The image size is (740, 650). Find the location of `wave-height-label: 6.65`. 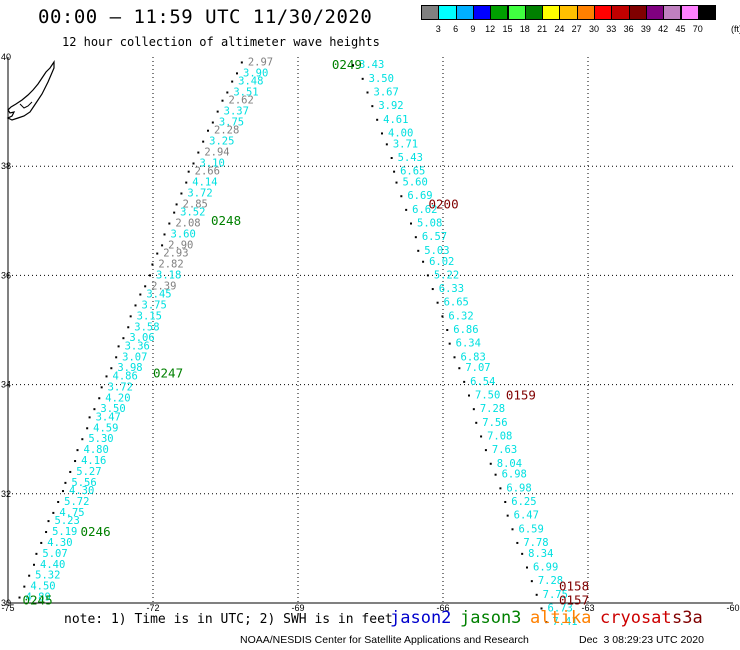

wave-height-label: 6.65 is located at coordinates (412, 172).